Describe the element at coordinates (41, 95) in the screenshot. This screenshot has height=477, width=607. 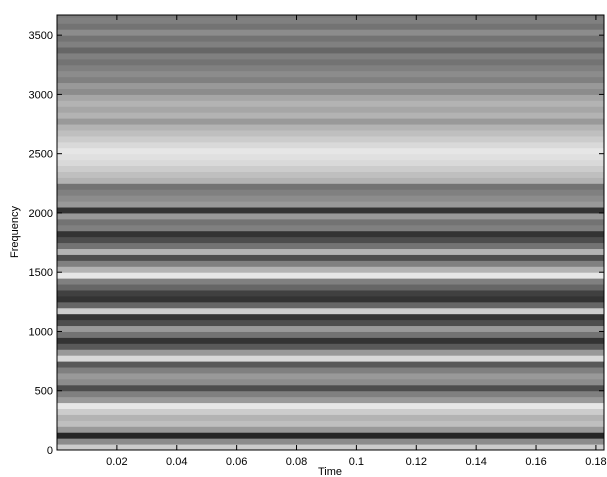
I see `y-tick-label: 3000` at that location.